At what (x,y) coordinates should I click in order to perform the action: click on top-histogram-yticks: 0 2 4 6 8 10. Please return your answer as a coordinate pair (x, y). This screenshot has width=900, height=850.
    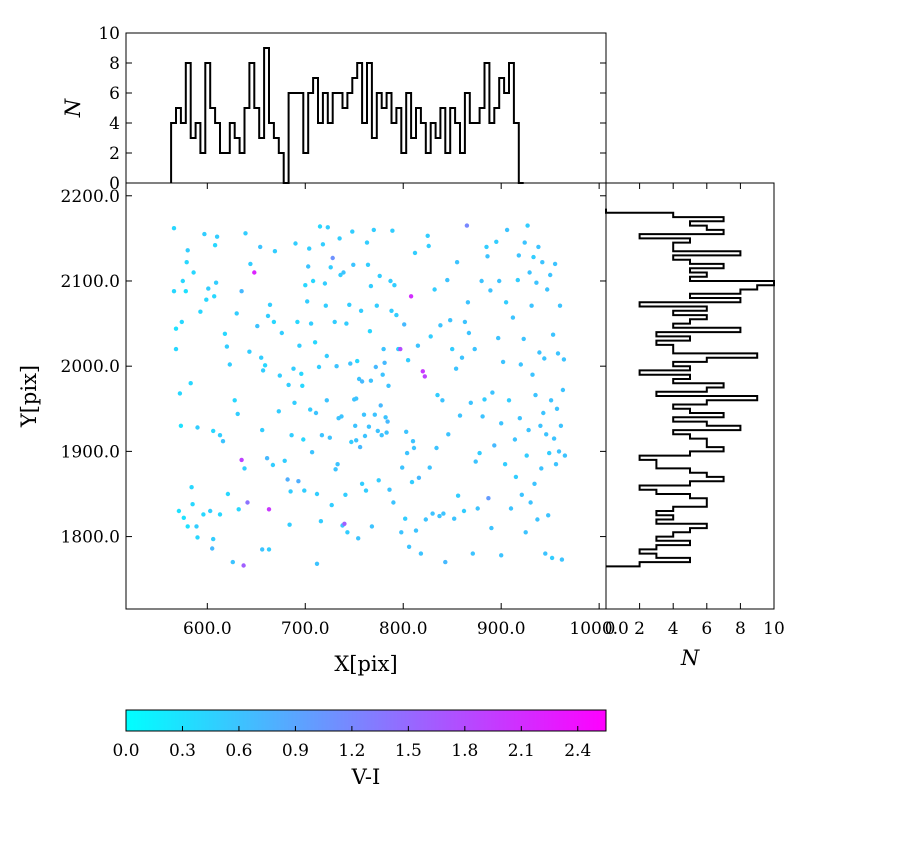
    Looking at the image, I should click on (352, 109).